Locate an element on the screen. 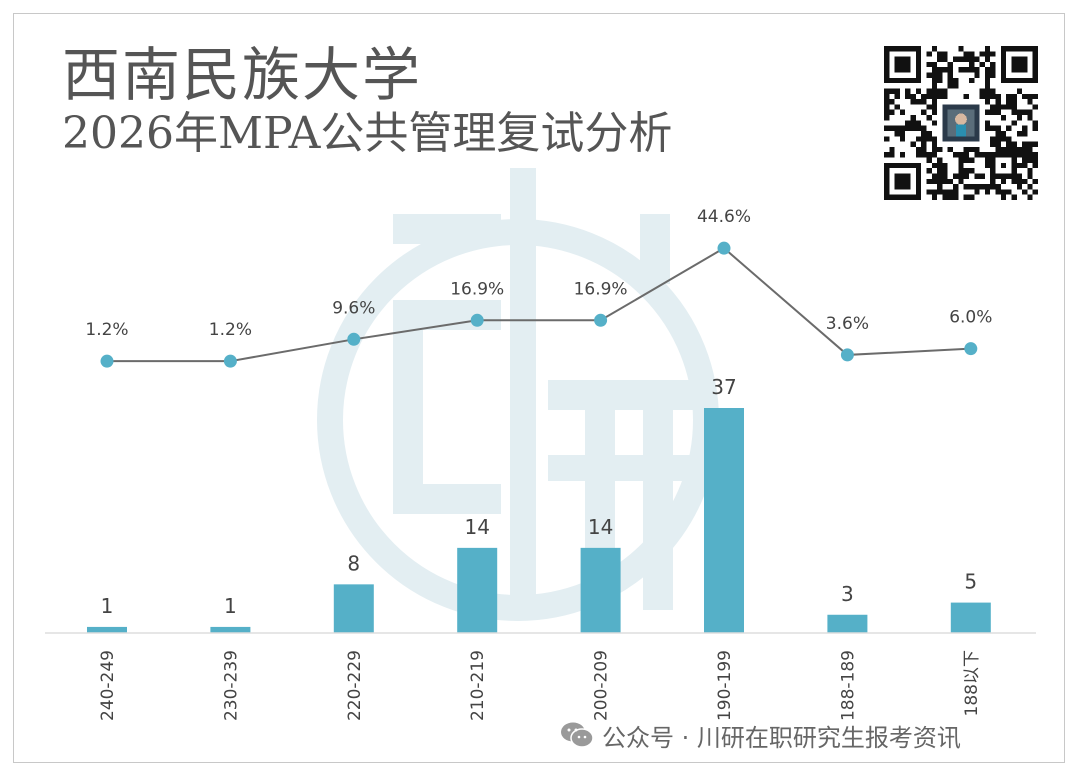 The width and height of the screenshot is (1080, 777). bar-value-label: 8 is located at coordinates (353, 563).